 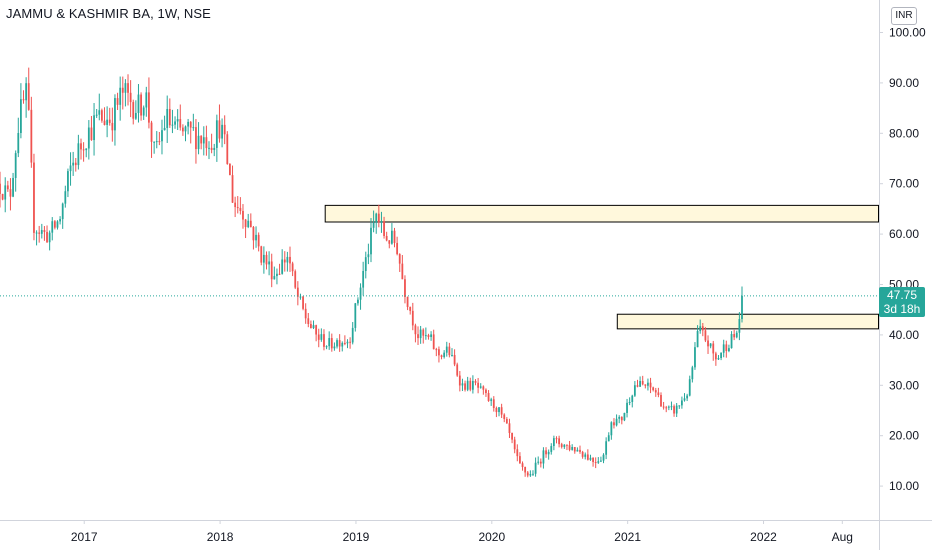 What do you see at coordinates (491, 537) in the screenshot?
I see `x-tick-label: 2020` at bounding box center [491, 537].